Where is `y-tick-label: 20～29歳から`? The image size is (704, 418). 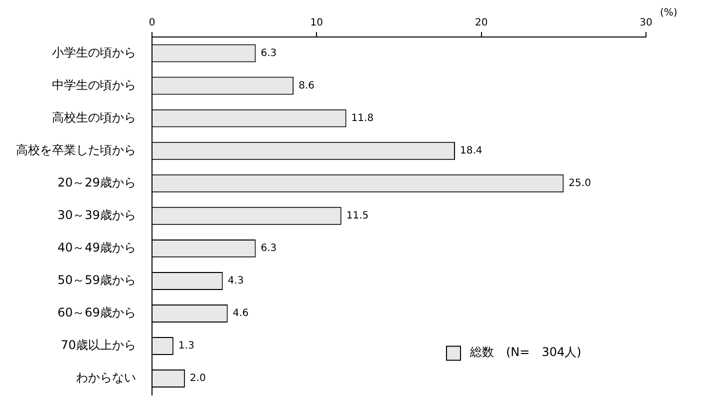
y-tick-label: 20～29歳から is located at coordinates (96, 183).